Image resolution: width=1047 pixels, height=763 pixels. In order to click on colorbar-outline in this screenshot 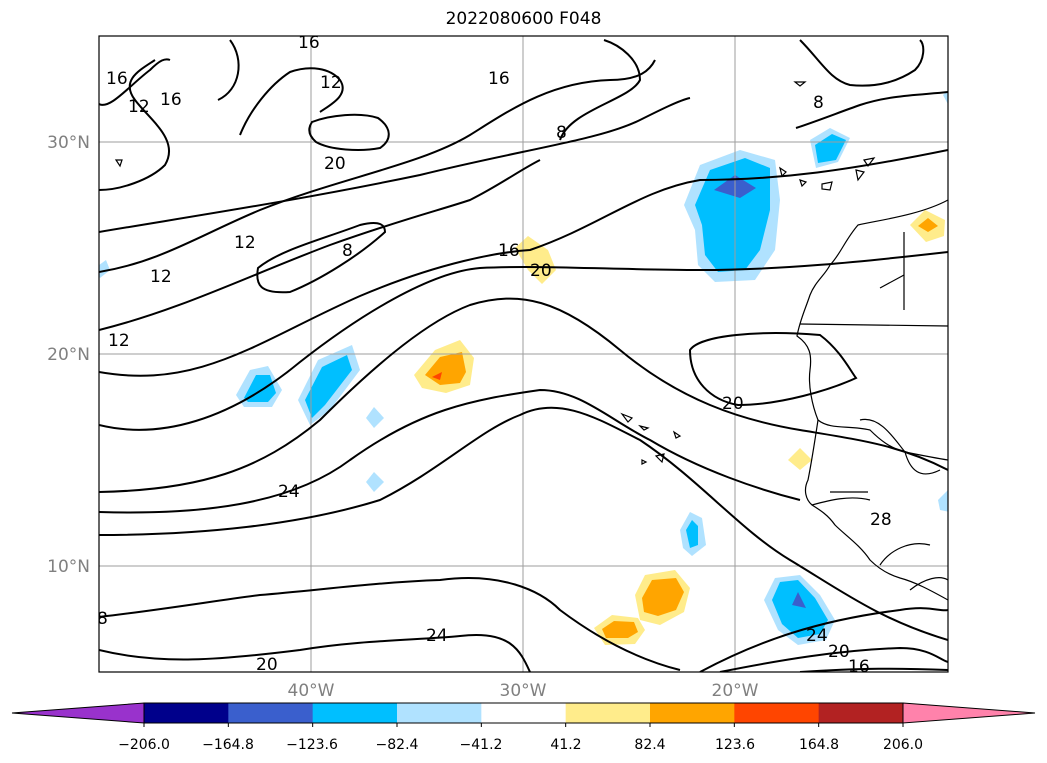, I will do `click(523, 713)`.